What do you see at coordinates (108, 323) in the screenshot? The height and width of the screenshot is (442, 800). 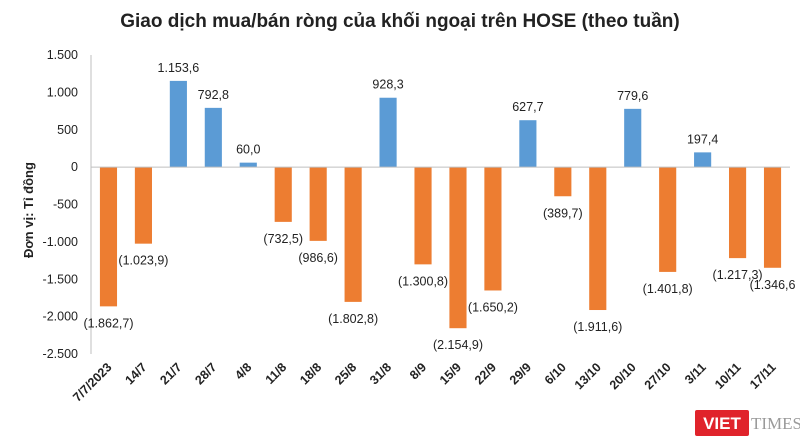 I see `data-label: (1.862,7)` at bounding box center [108, 323].